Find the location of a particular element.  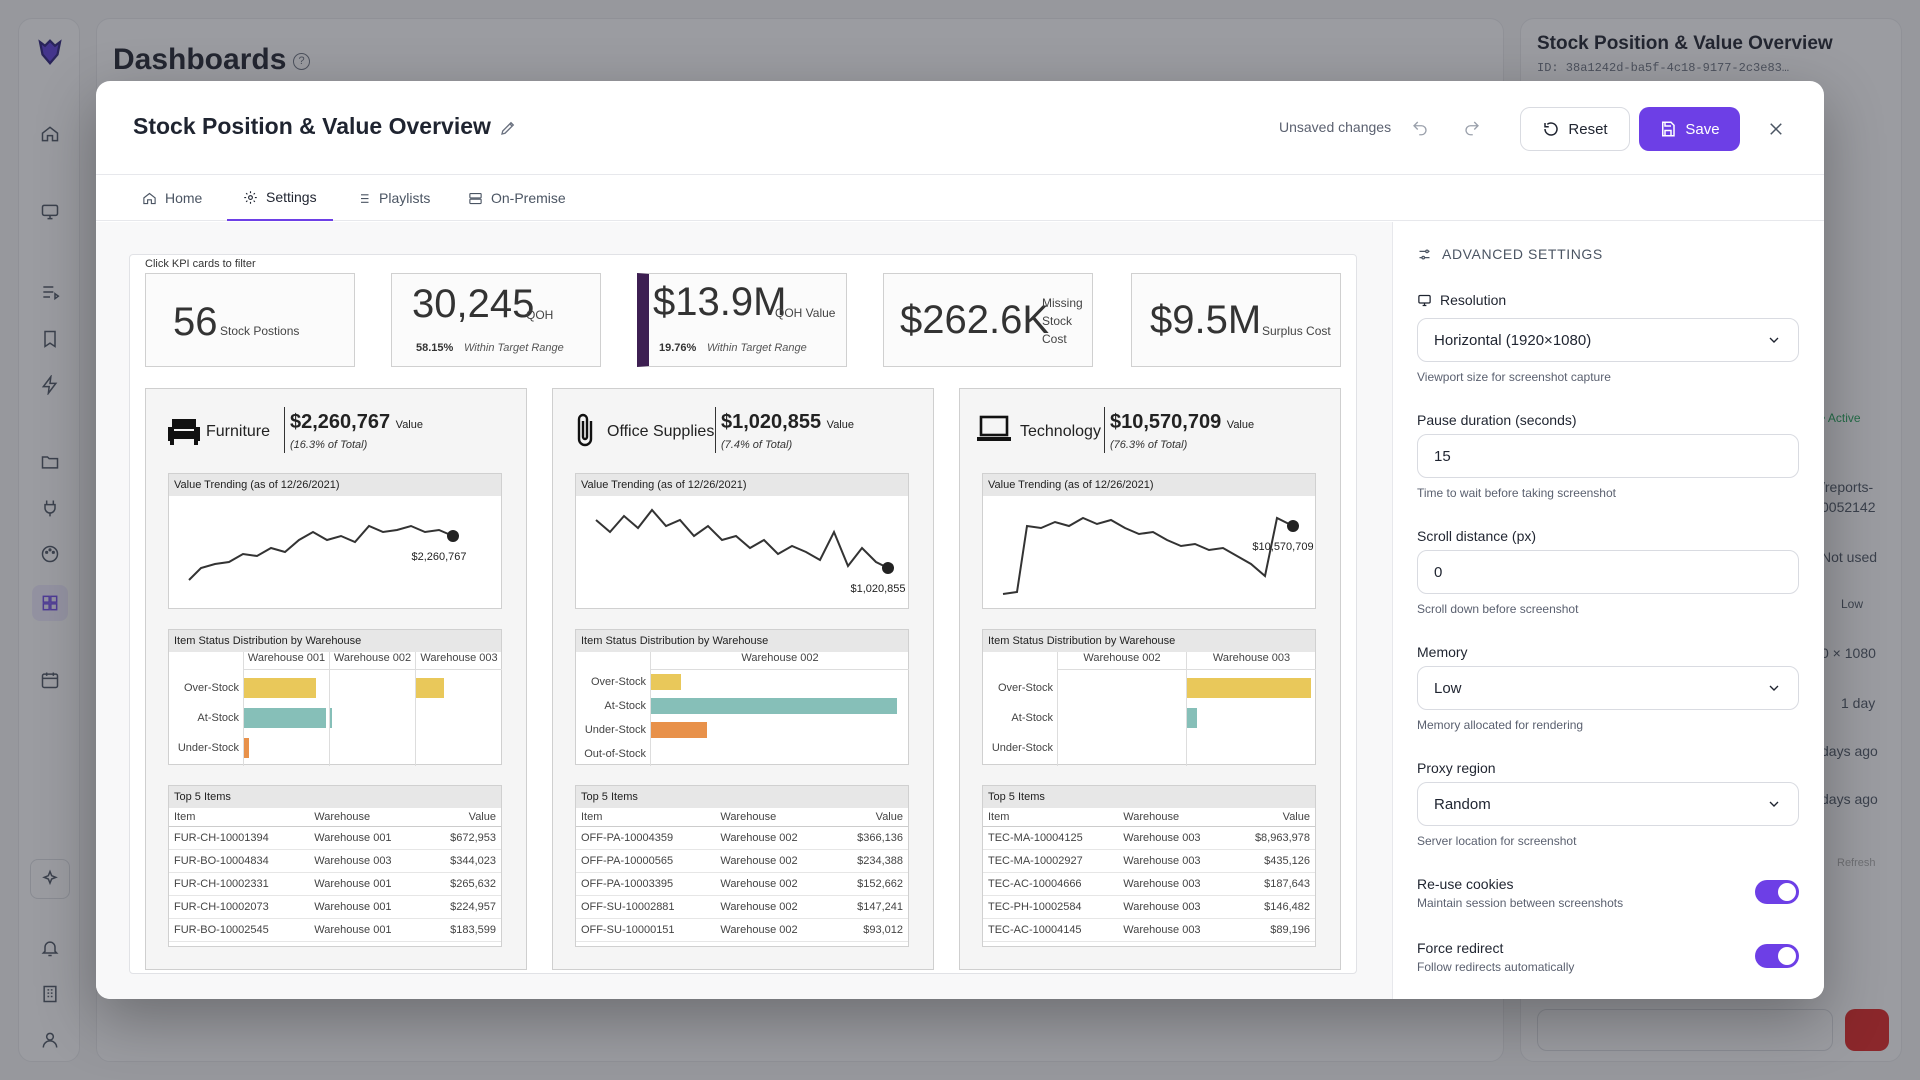

tab-playlists: Playlists is located at coordinates (393, 198).